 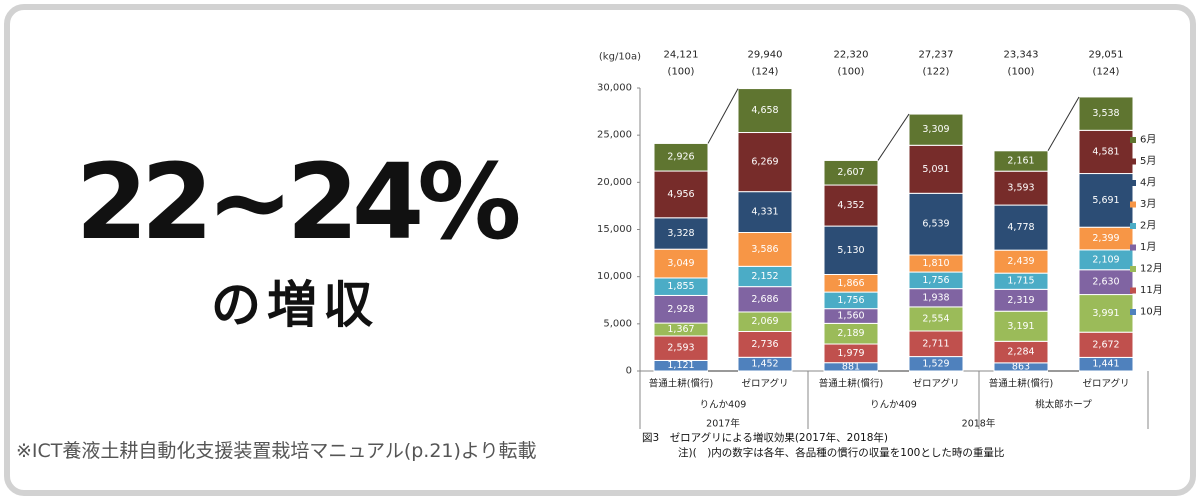 What do you see at coordinates (1021, 55) in the screenshot?
I see `bar-total-label: 23,343` at bounding box center [1021, 55].